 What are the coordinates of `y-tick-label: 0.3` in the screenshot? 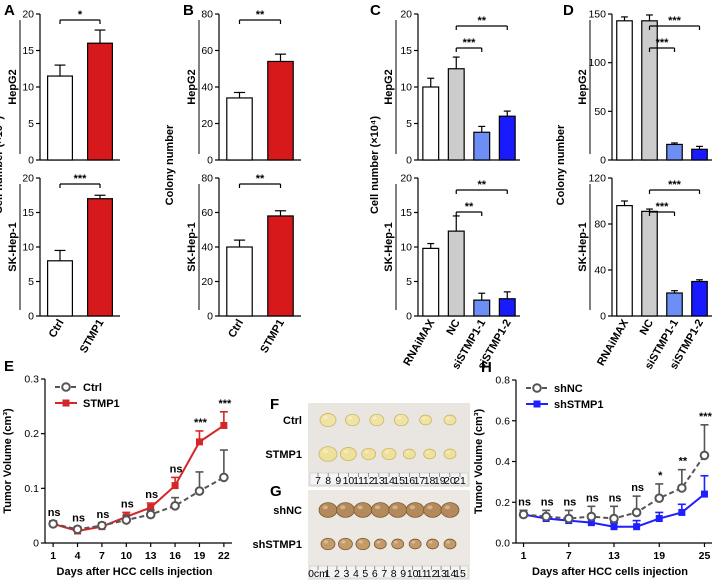 It's located at (31, 380).